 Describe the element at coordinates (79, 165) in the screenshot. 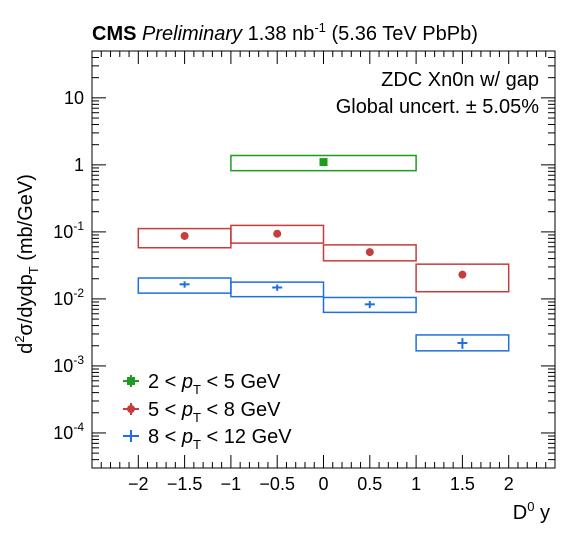

I see `y-tick-label: 1` at that location.